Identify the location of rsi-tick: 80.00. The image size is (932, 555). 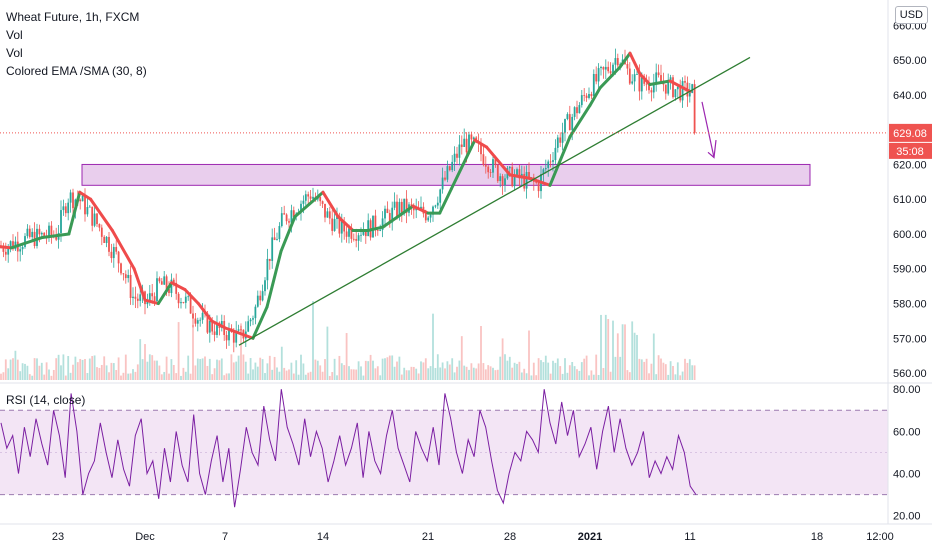
(907, 390).